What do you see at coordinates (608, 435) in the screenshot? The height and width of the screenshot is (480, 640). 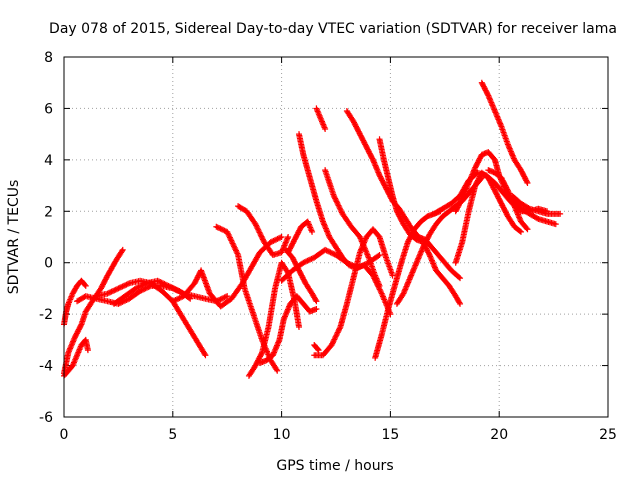 I see `x-tick-label: 25` at bounding box center [608, 435].